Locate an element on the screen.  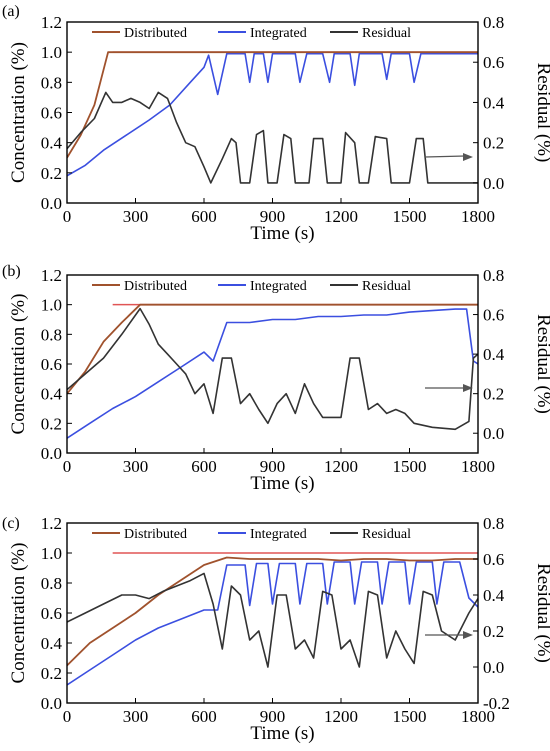
arrow-line is located at coordinates (445, 156).